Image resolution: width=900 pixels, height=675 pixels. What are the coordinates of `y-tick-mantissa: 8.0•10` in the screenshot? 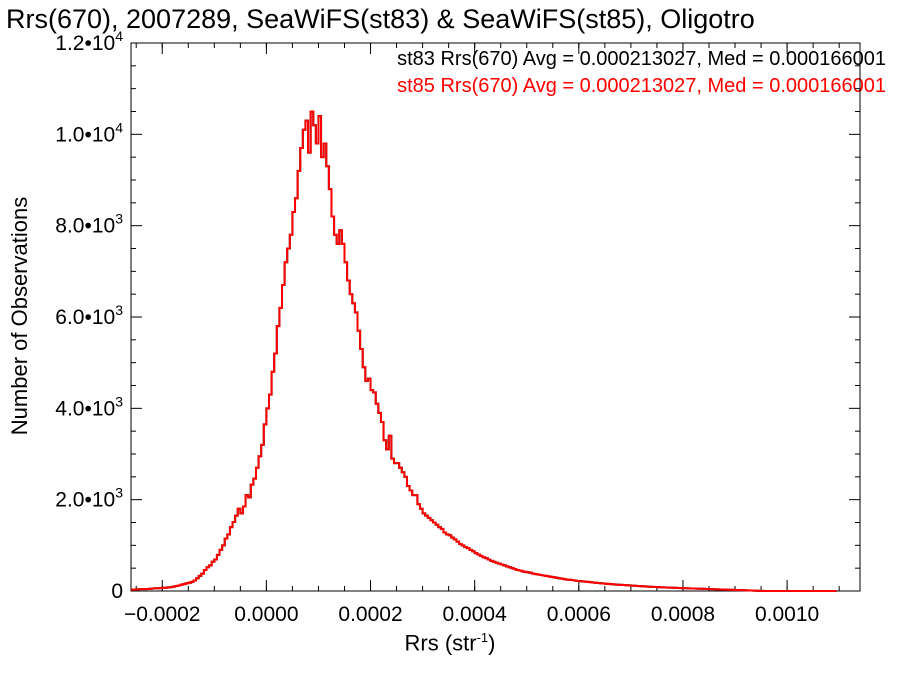 It's located at (85, 226).